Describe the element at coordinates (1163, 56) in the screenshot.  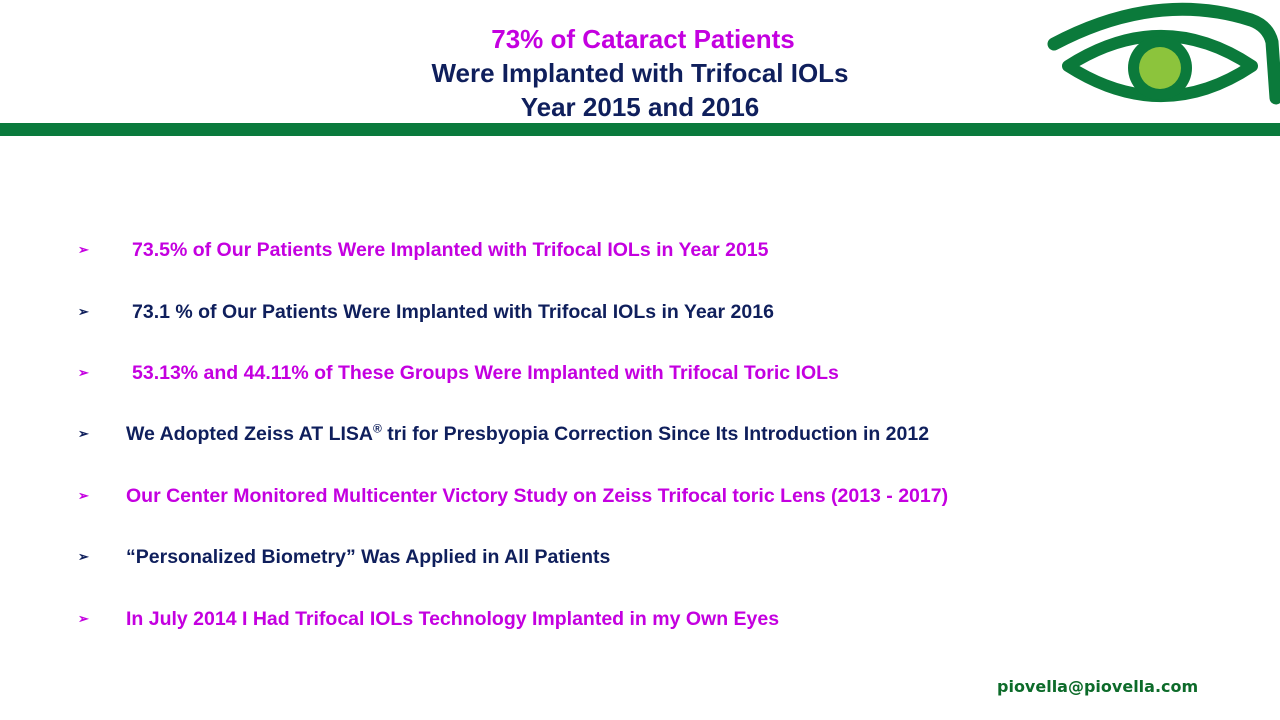
I see `eye-logo-icon` at that location.